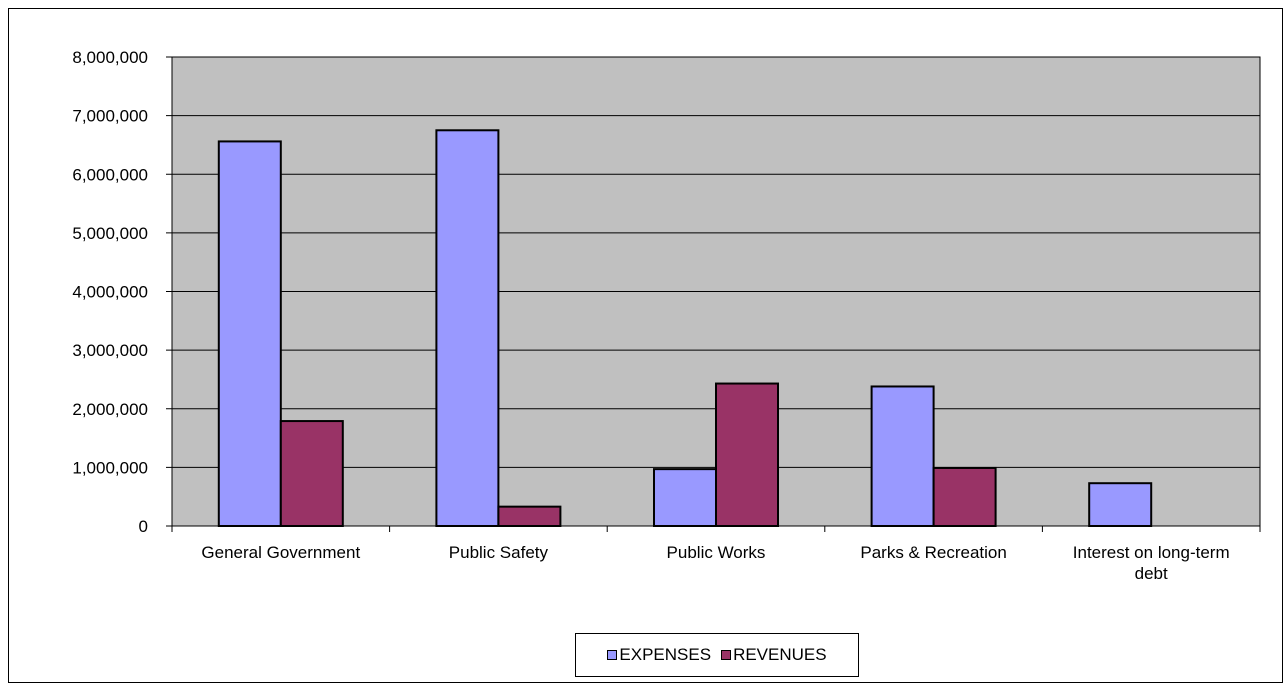 The height and width of the screenshot is (685, 1285). I want to click on legend-item-expenses: EXPENSES, so click(659, 655).